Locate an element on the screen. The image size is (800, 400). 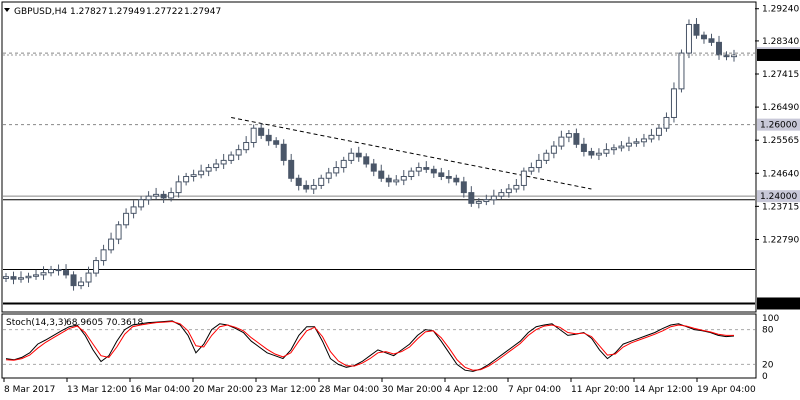
time-tick-label: 14 Apr 12:00 is located at coordinates (663, 390).